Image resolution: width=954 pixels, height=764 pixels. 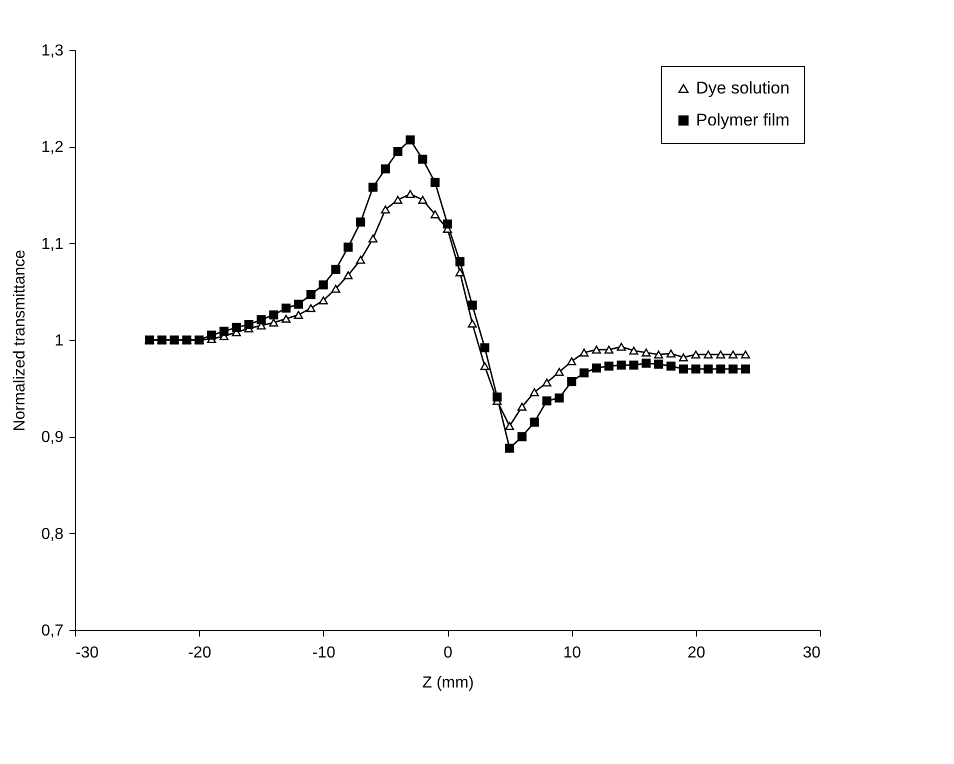 What do you see at coordinates (52, 244) in the screenshot?
I see `y-tick-label: 1,1` at bounding box center [52, 244].